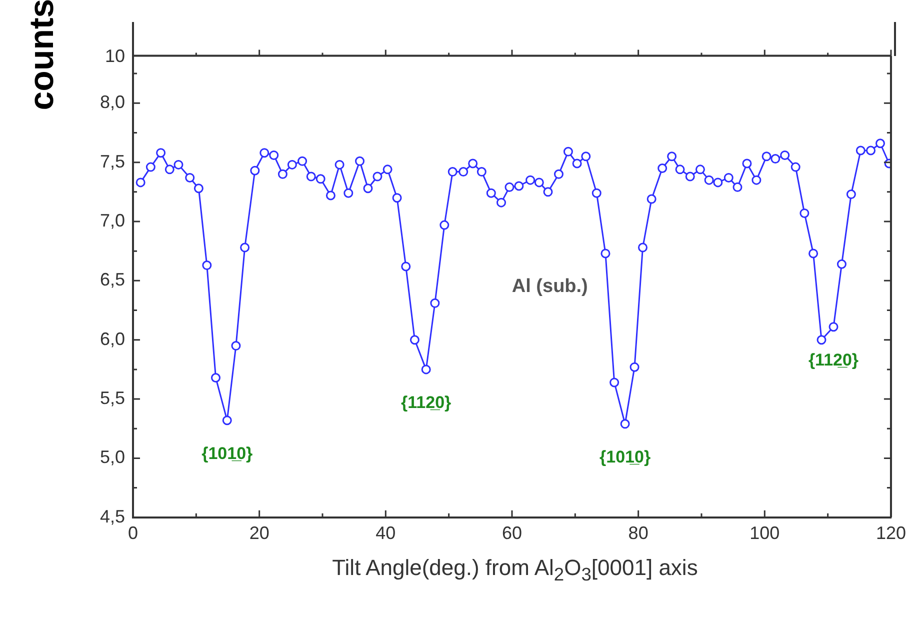  What do you see at coordinates (386, 533) in the screenshot?
I see `x-tick-label: 40` at bounding box center [386, 533].